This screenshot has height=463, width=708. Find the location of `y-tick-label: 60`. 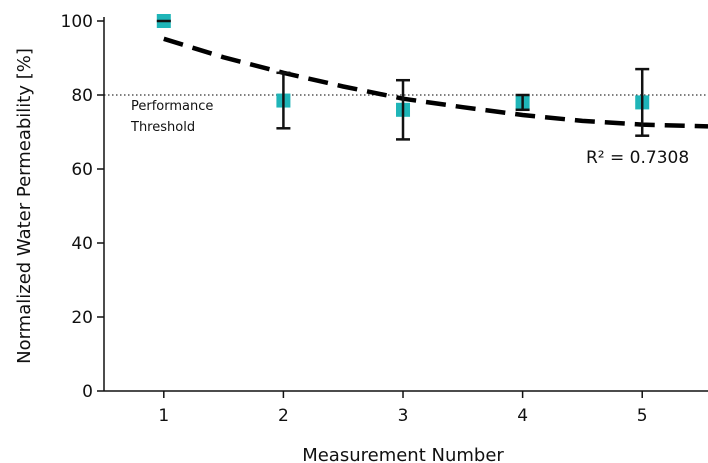

y-tick-label: 60 is located at coordinates (82, 170).